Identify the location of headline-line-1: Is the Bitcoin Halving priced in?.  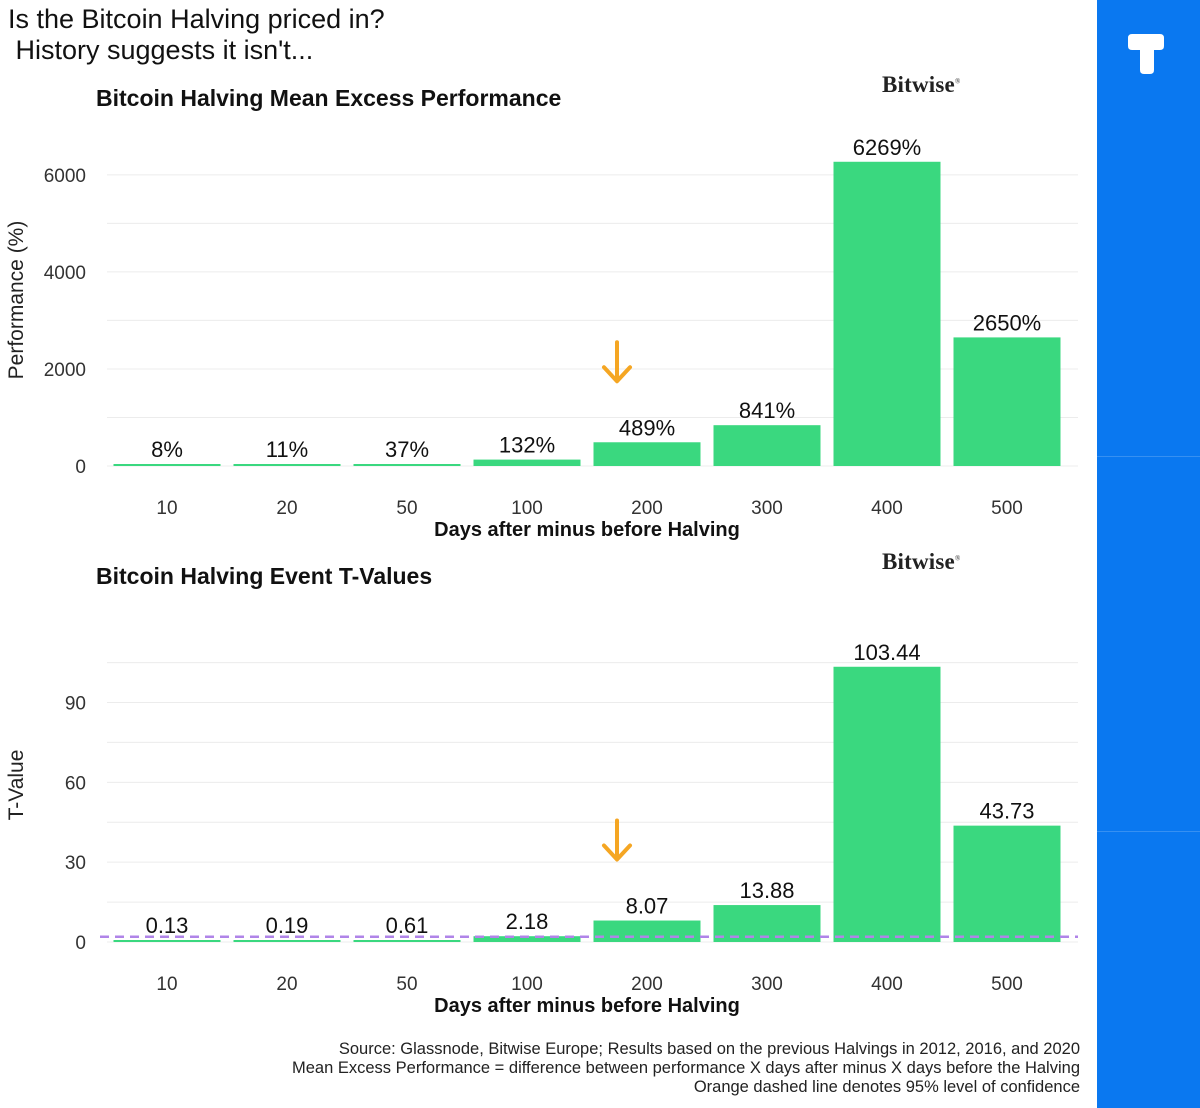
(196, 19).